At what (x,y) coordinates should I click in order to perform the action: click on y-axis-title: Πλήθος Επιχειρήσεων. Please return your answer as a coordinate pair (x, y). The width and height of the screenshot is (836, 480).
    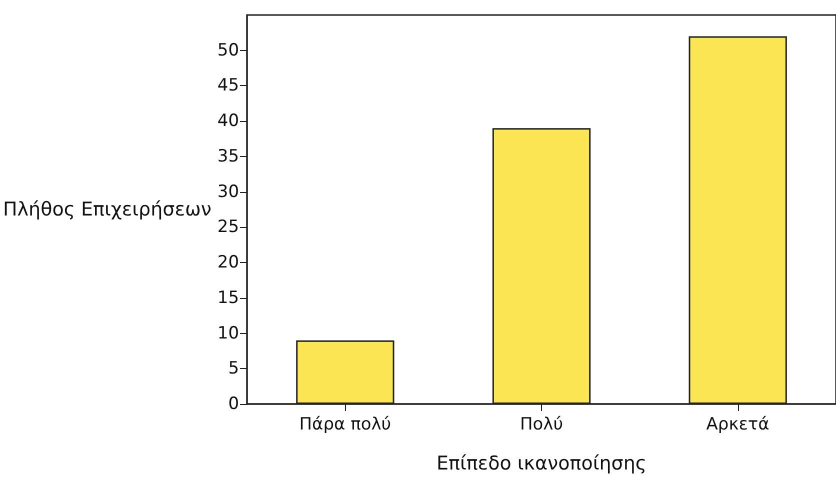
    Looking at the image, I should click on (107, 209).